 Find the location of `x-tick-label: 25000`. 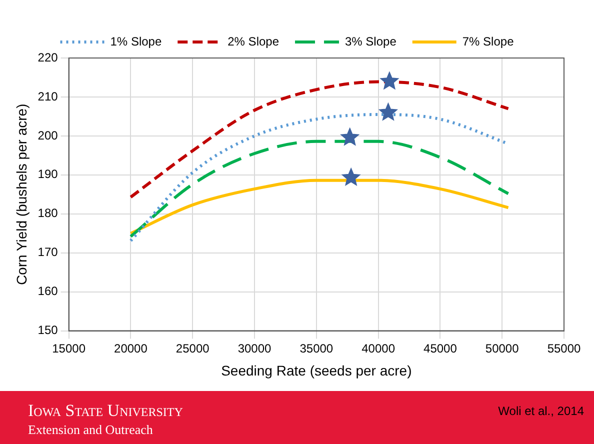

x-tick-label: 25000 is located at coordinates (193, 348).